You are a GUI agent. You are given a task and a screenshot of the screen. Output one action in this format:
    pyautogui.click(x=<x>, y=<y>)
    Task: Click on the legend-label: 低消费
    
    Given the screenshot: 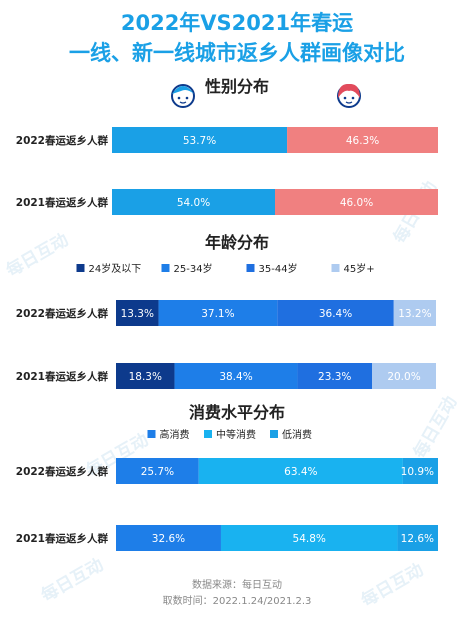 What is the action you would take?
    pyautogui.click(x=297, y=434)
    